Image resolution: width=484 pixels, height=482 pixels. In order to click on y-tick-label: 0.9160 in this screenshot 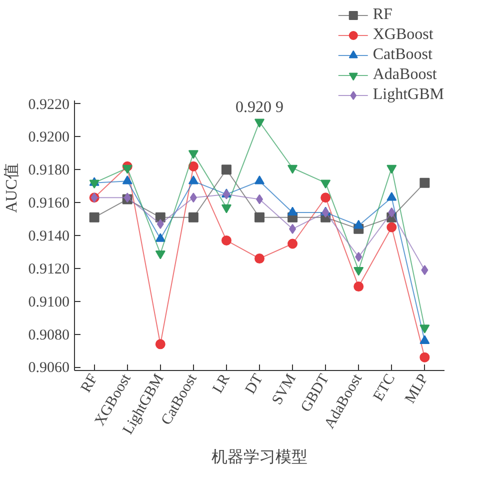, I will do `click(49, 204)`.